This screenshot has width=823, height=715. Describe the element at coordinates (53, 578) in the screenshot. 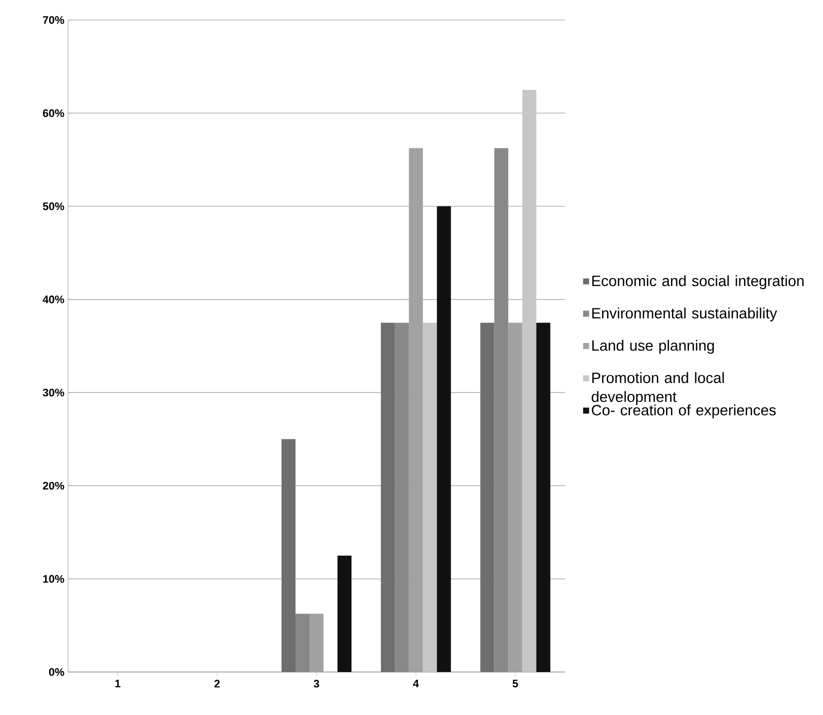

I see `y-tick-label: 10%` at that location.